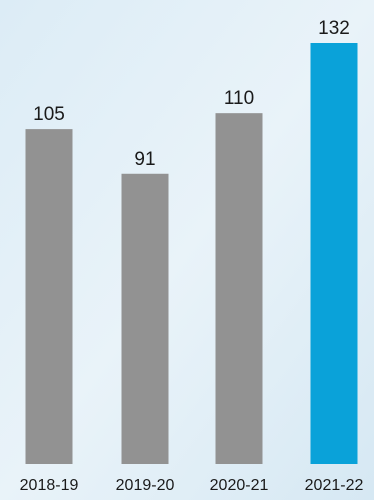  What do you see at coordinates (144, 159) in the screenshot?
I see `value-label-2019-20: 91` at bounding box center [144, 159].